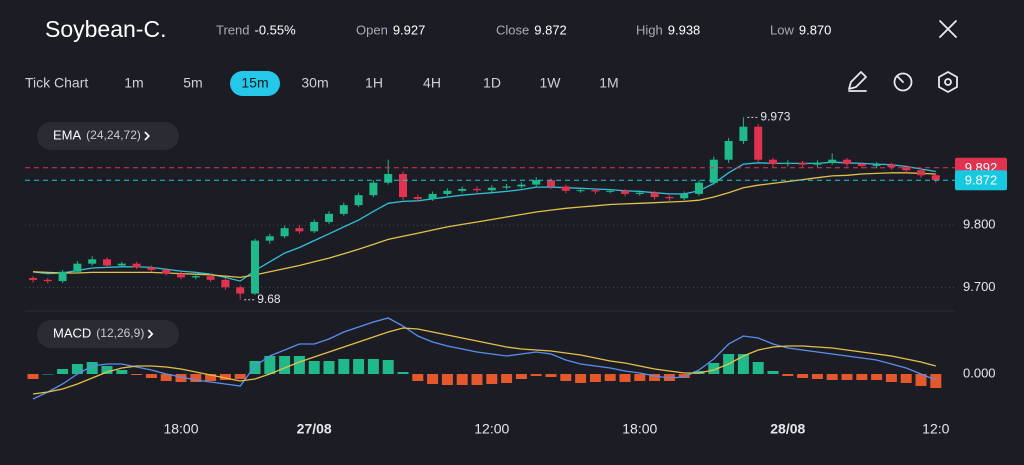 The width and height of the screenshot is (1024, 465). I want to click on draw-tool, so click(857, 81).